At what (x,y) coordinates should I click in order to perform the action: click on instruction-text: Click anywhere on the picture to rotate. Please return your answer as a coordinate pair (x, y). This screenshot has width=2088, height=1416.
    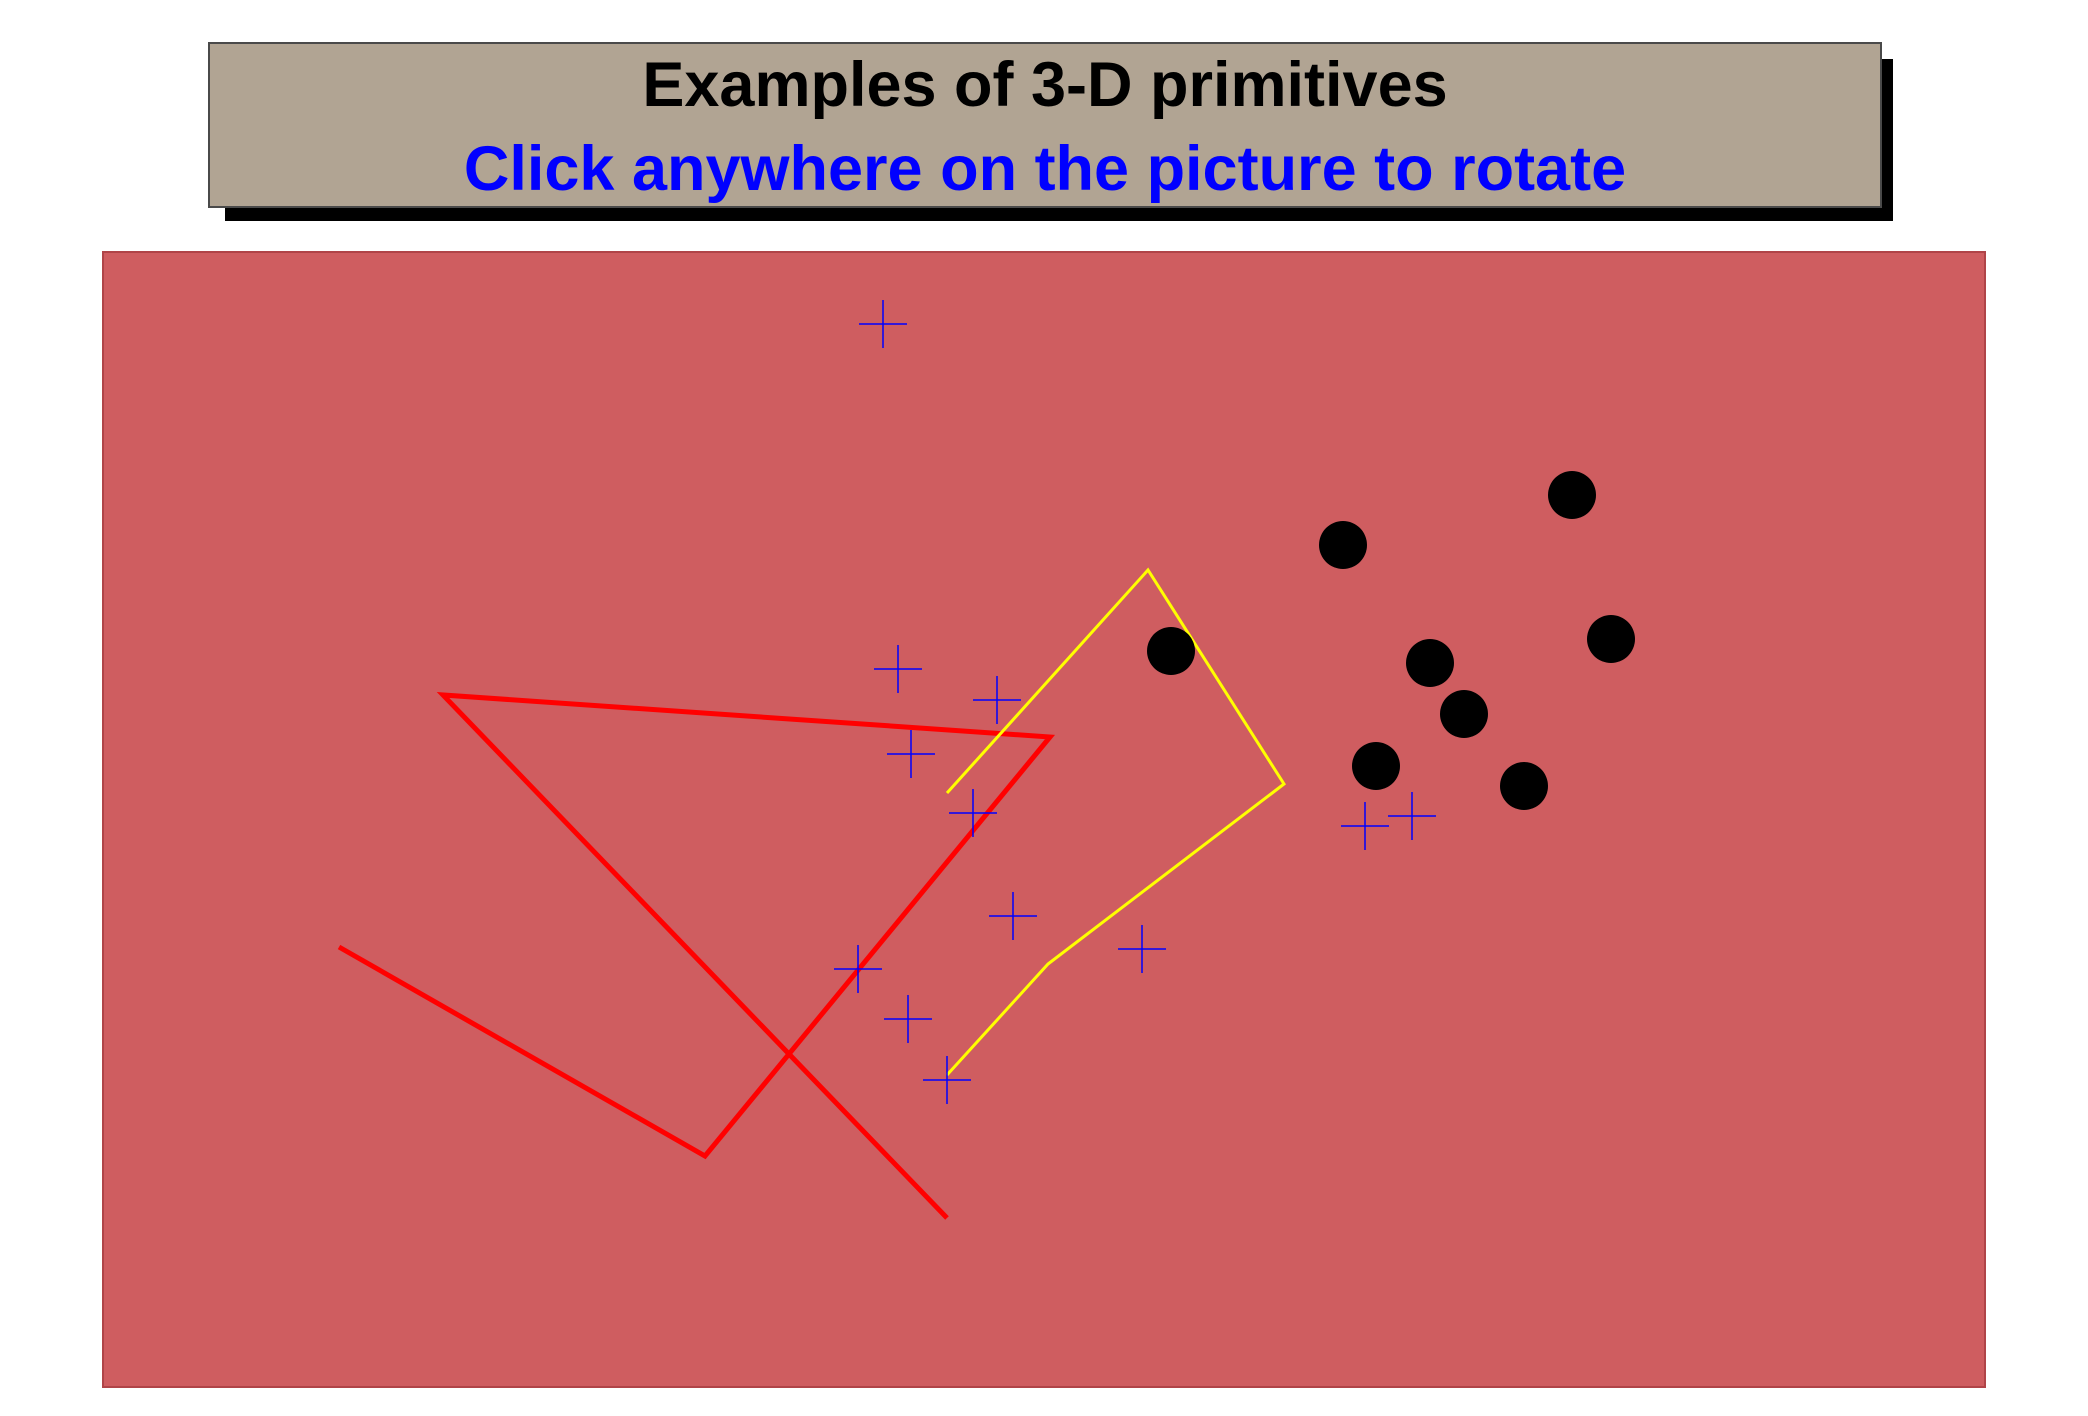
    Looking at the image, I should click on (1045, 169).